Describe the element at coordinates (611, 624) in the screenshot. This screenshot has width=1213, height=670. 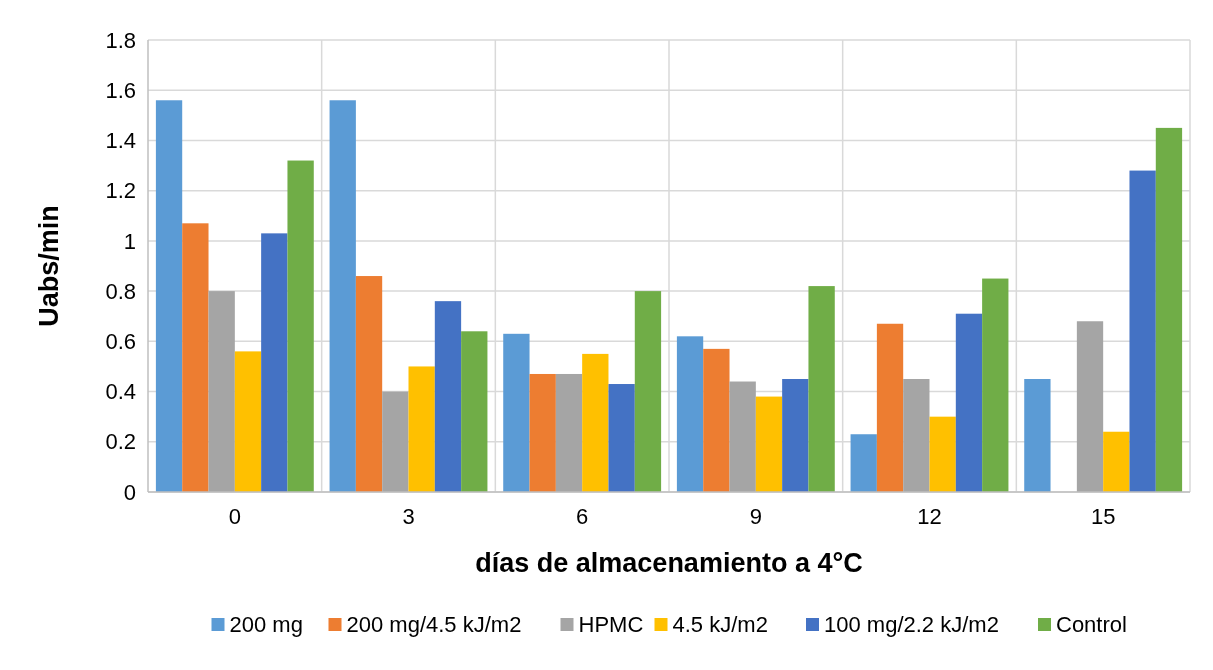
I see `legend-label: HPMC` at that location.